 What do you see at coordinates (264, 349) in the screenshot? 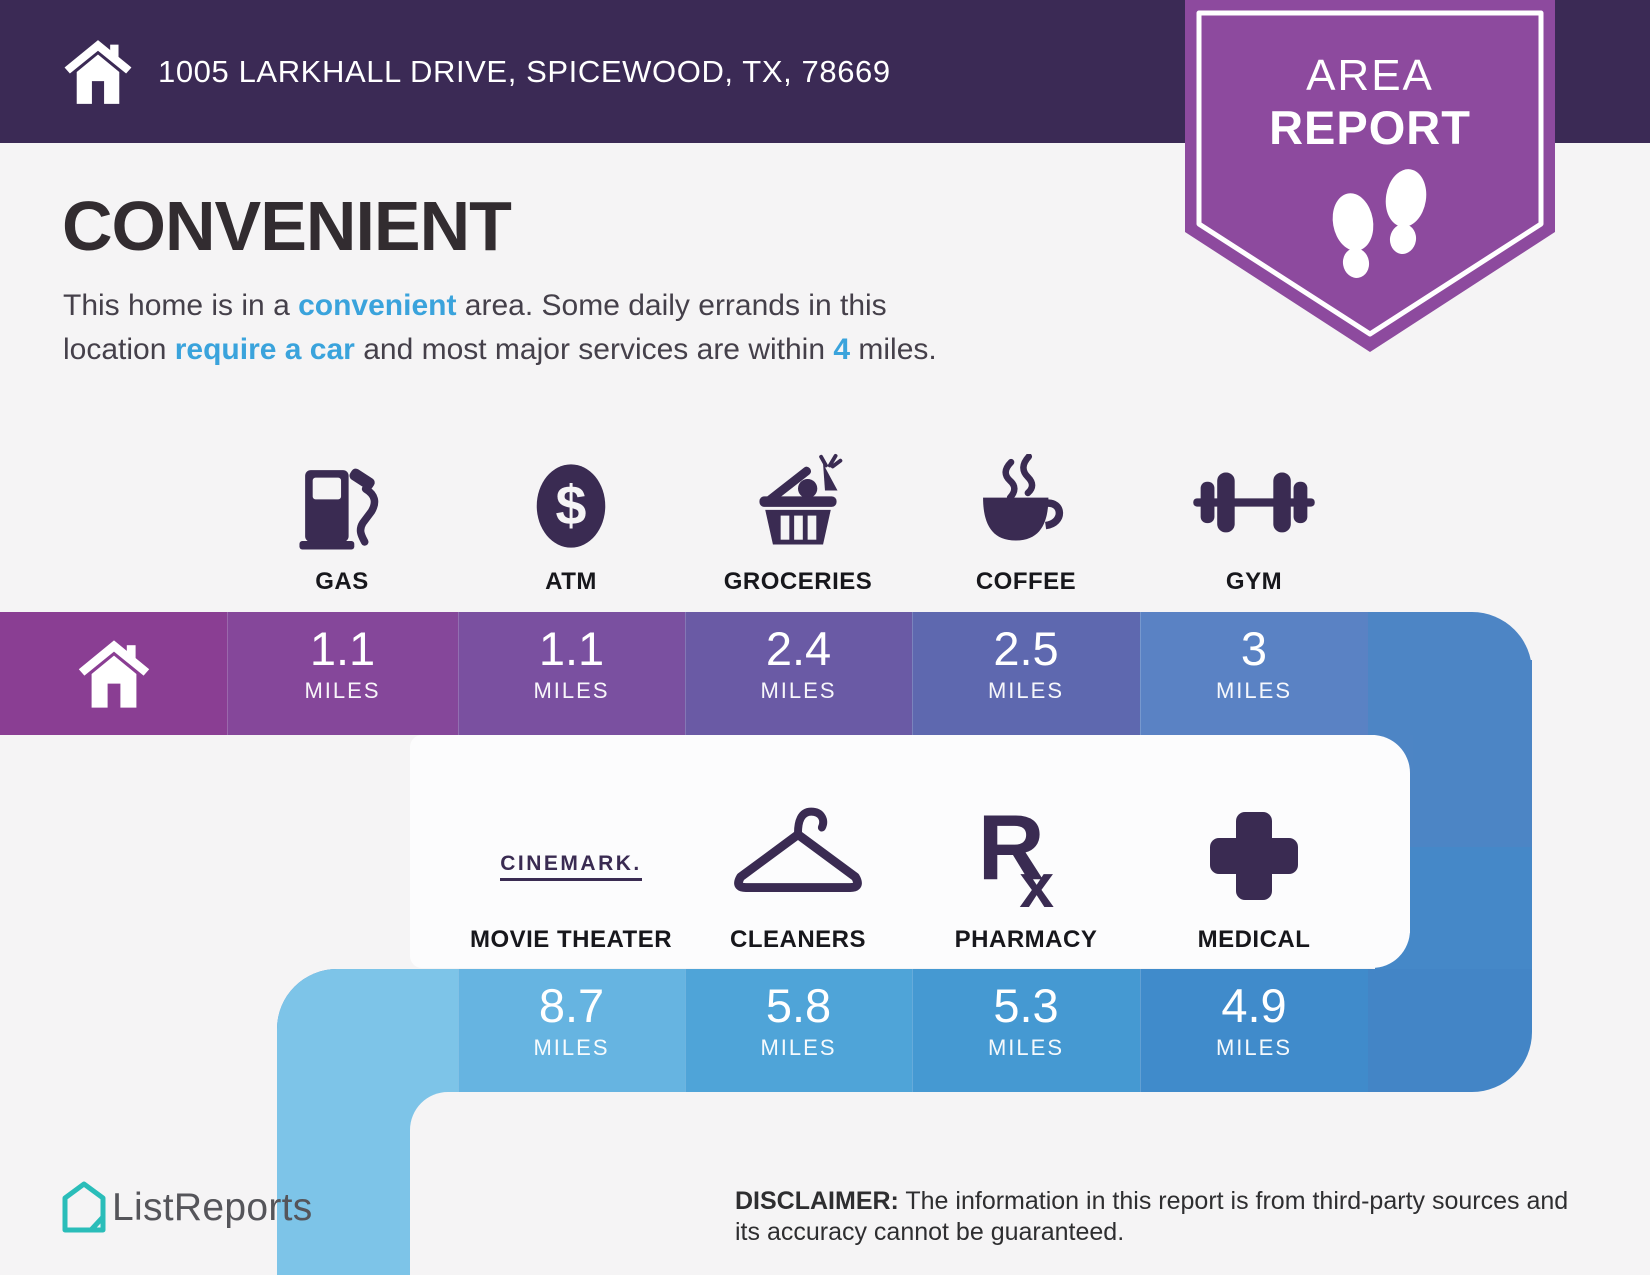
I see `highlight-require-a-car: require a car` at bounding box center [264, 349].